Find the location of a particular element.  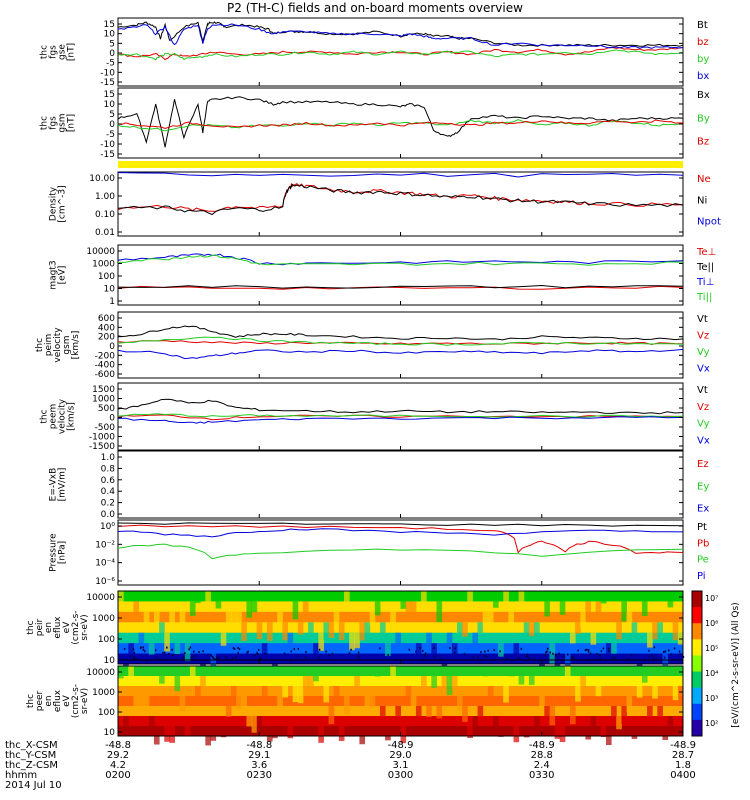

x-row-value: 29.1 is located at coordinates (259, 755).